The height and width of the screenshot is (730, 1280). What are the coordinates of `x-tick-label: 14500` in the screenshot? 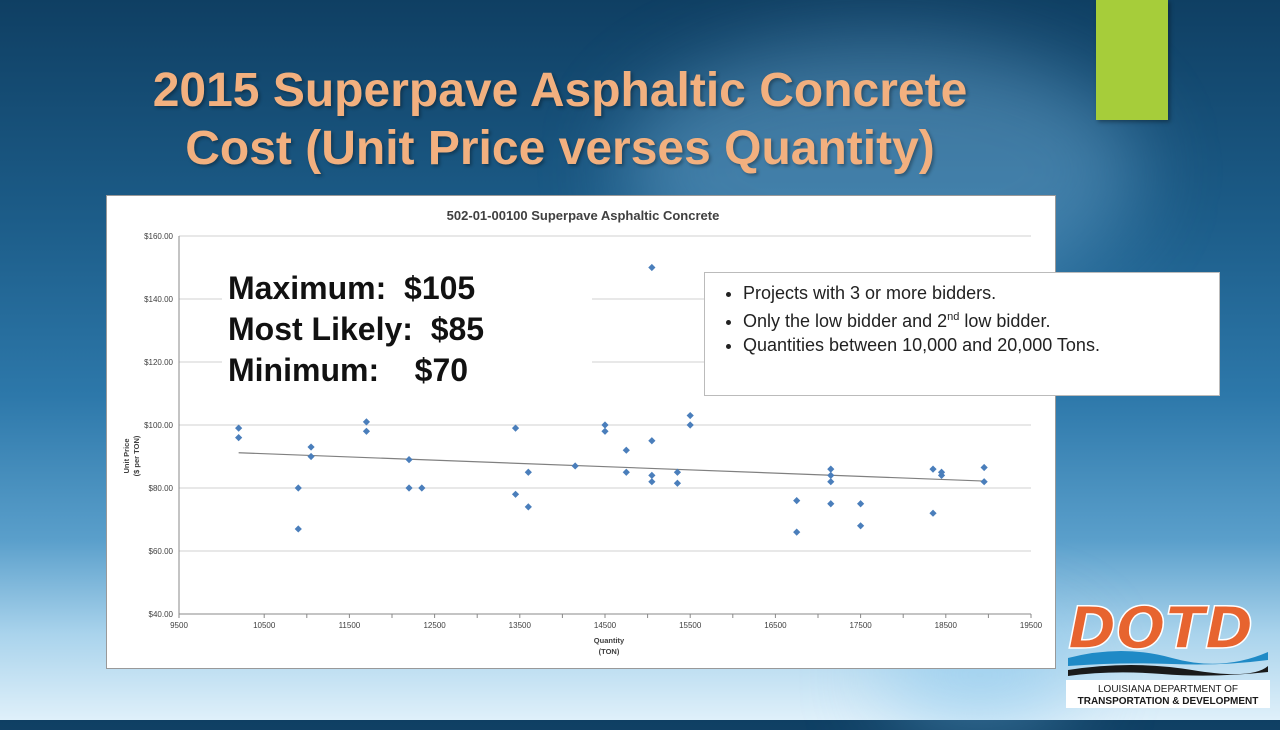 It's located at (605, 625).